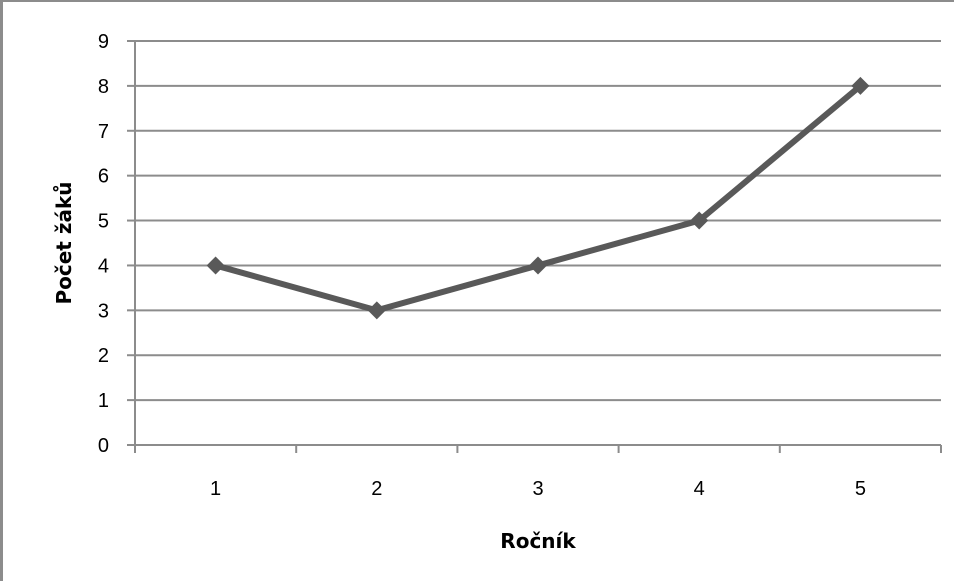 The height and width of the screenshot is (583, 954). What do you see at coordinates (103, 311) in the screenshot?
I see `y-tick-label: 3` at bounding box center [103, 311].